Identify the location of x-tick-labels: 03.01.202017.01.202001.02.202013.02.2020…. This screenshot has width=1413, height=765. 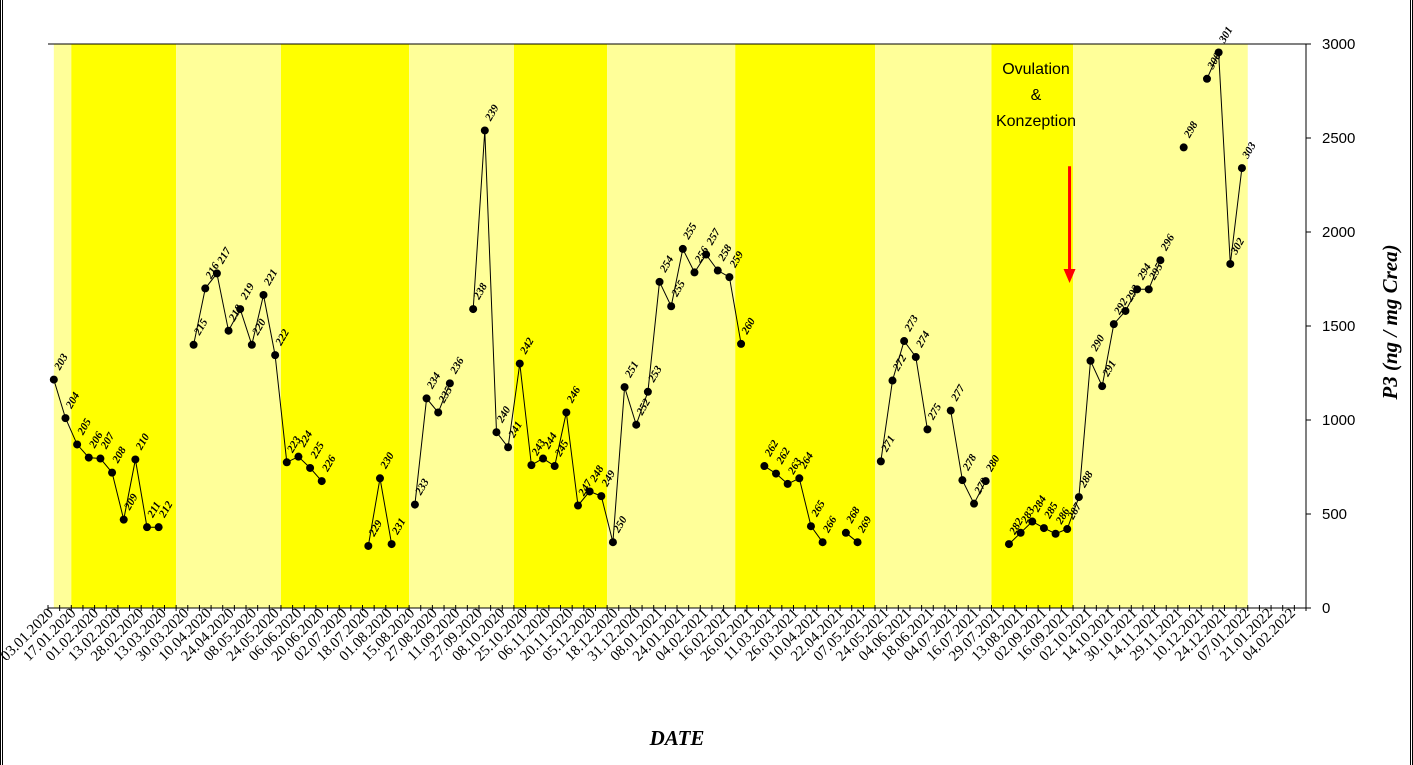
(649, 635).